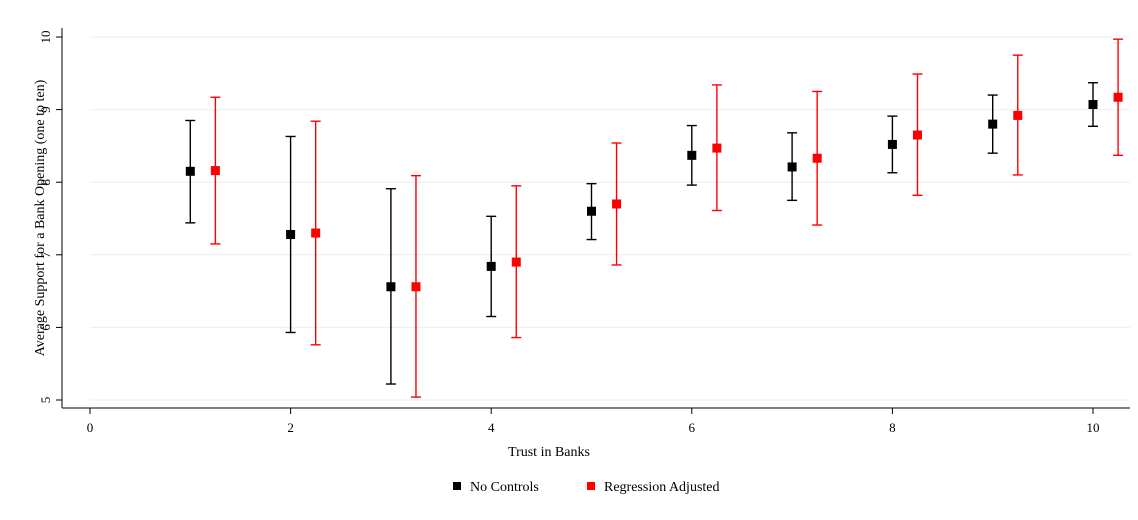  What do you see at coordinates (692, 427) in the screenshot?
I see `x-tick-label: 6` at bounding box center [692, 427].